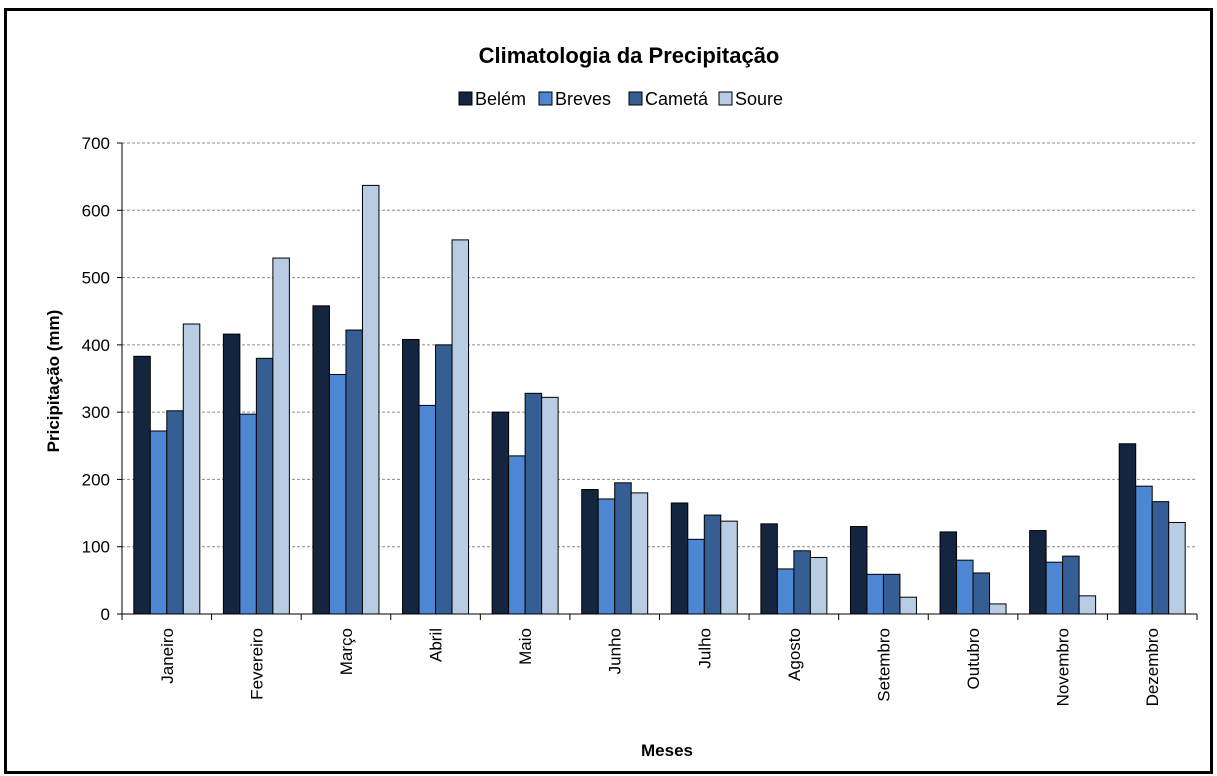  I want to click on chart-title: Climatologia da Precipitação, so click(629, 55).